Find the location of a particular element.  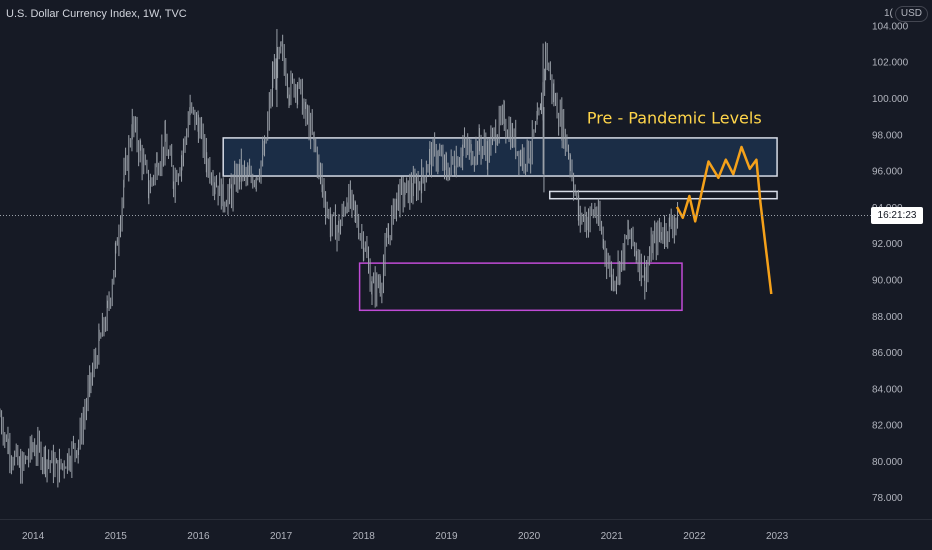

time-tick-label: 2023 is located at coordinates (777, 536).